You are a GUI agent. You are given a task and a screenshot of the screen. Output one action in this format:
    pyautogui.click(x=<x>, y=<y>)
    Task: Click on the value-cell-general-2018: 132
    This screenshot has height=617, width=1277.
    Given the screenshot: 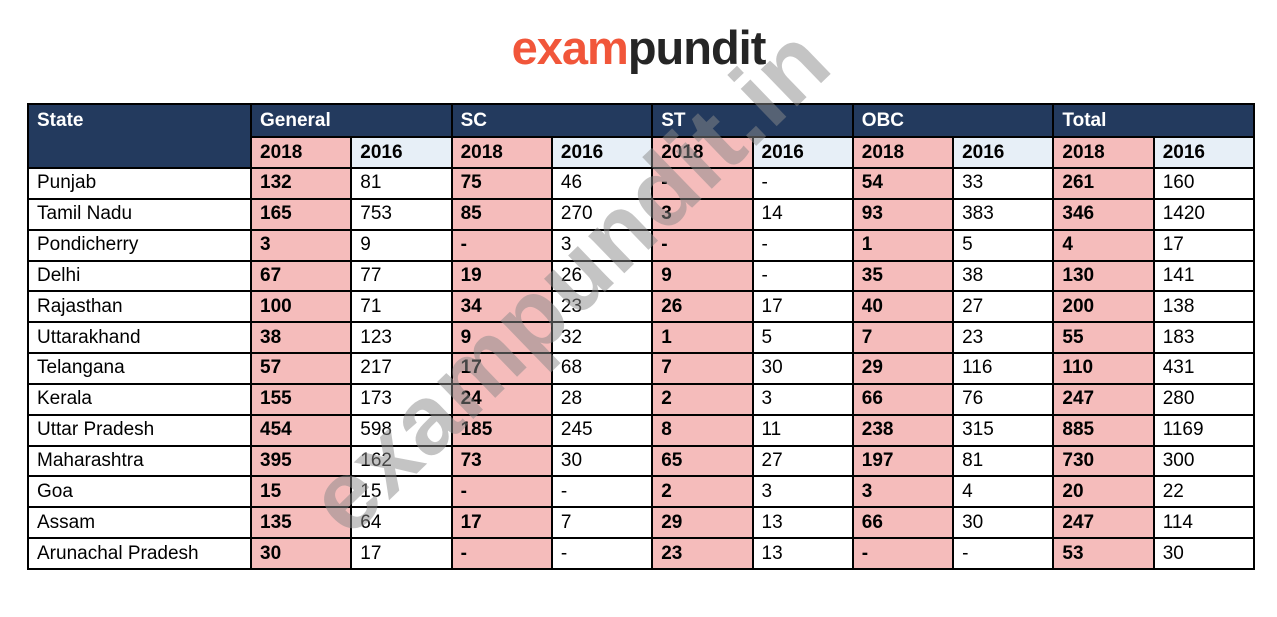 What is the action you would take?
    pyautogui.click(x=301, y=183)
    